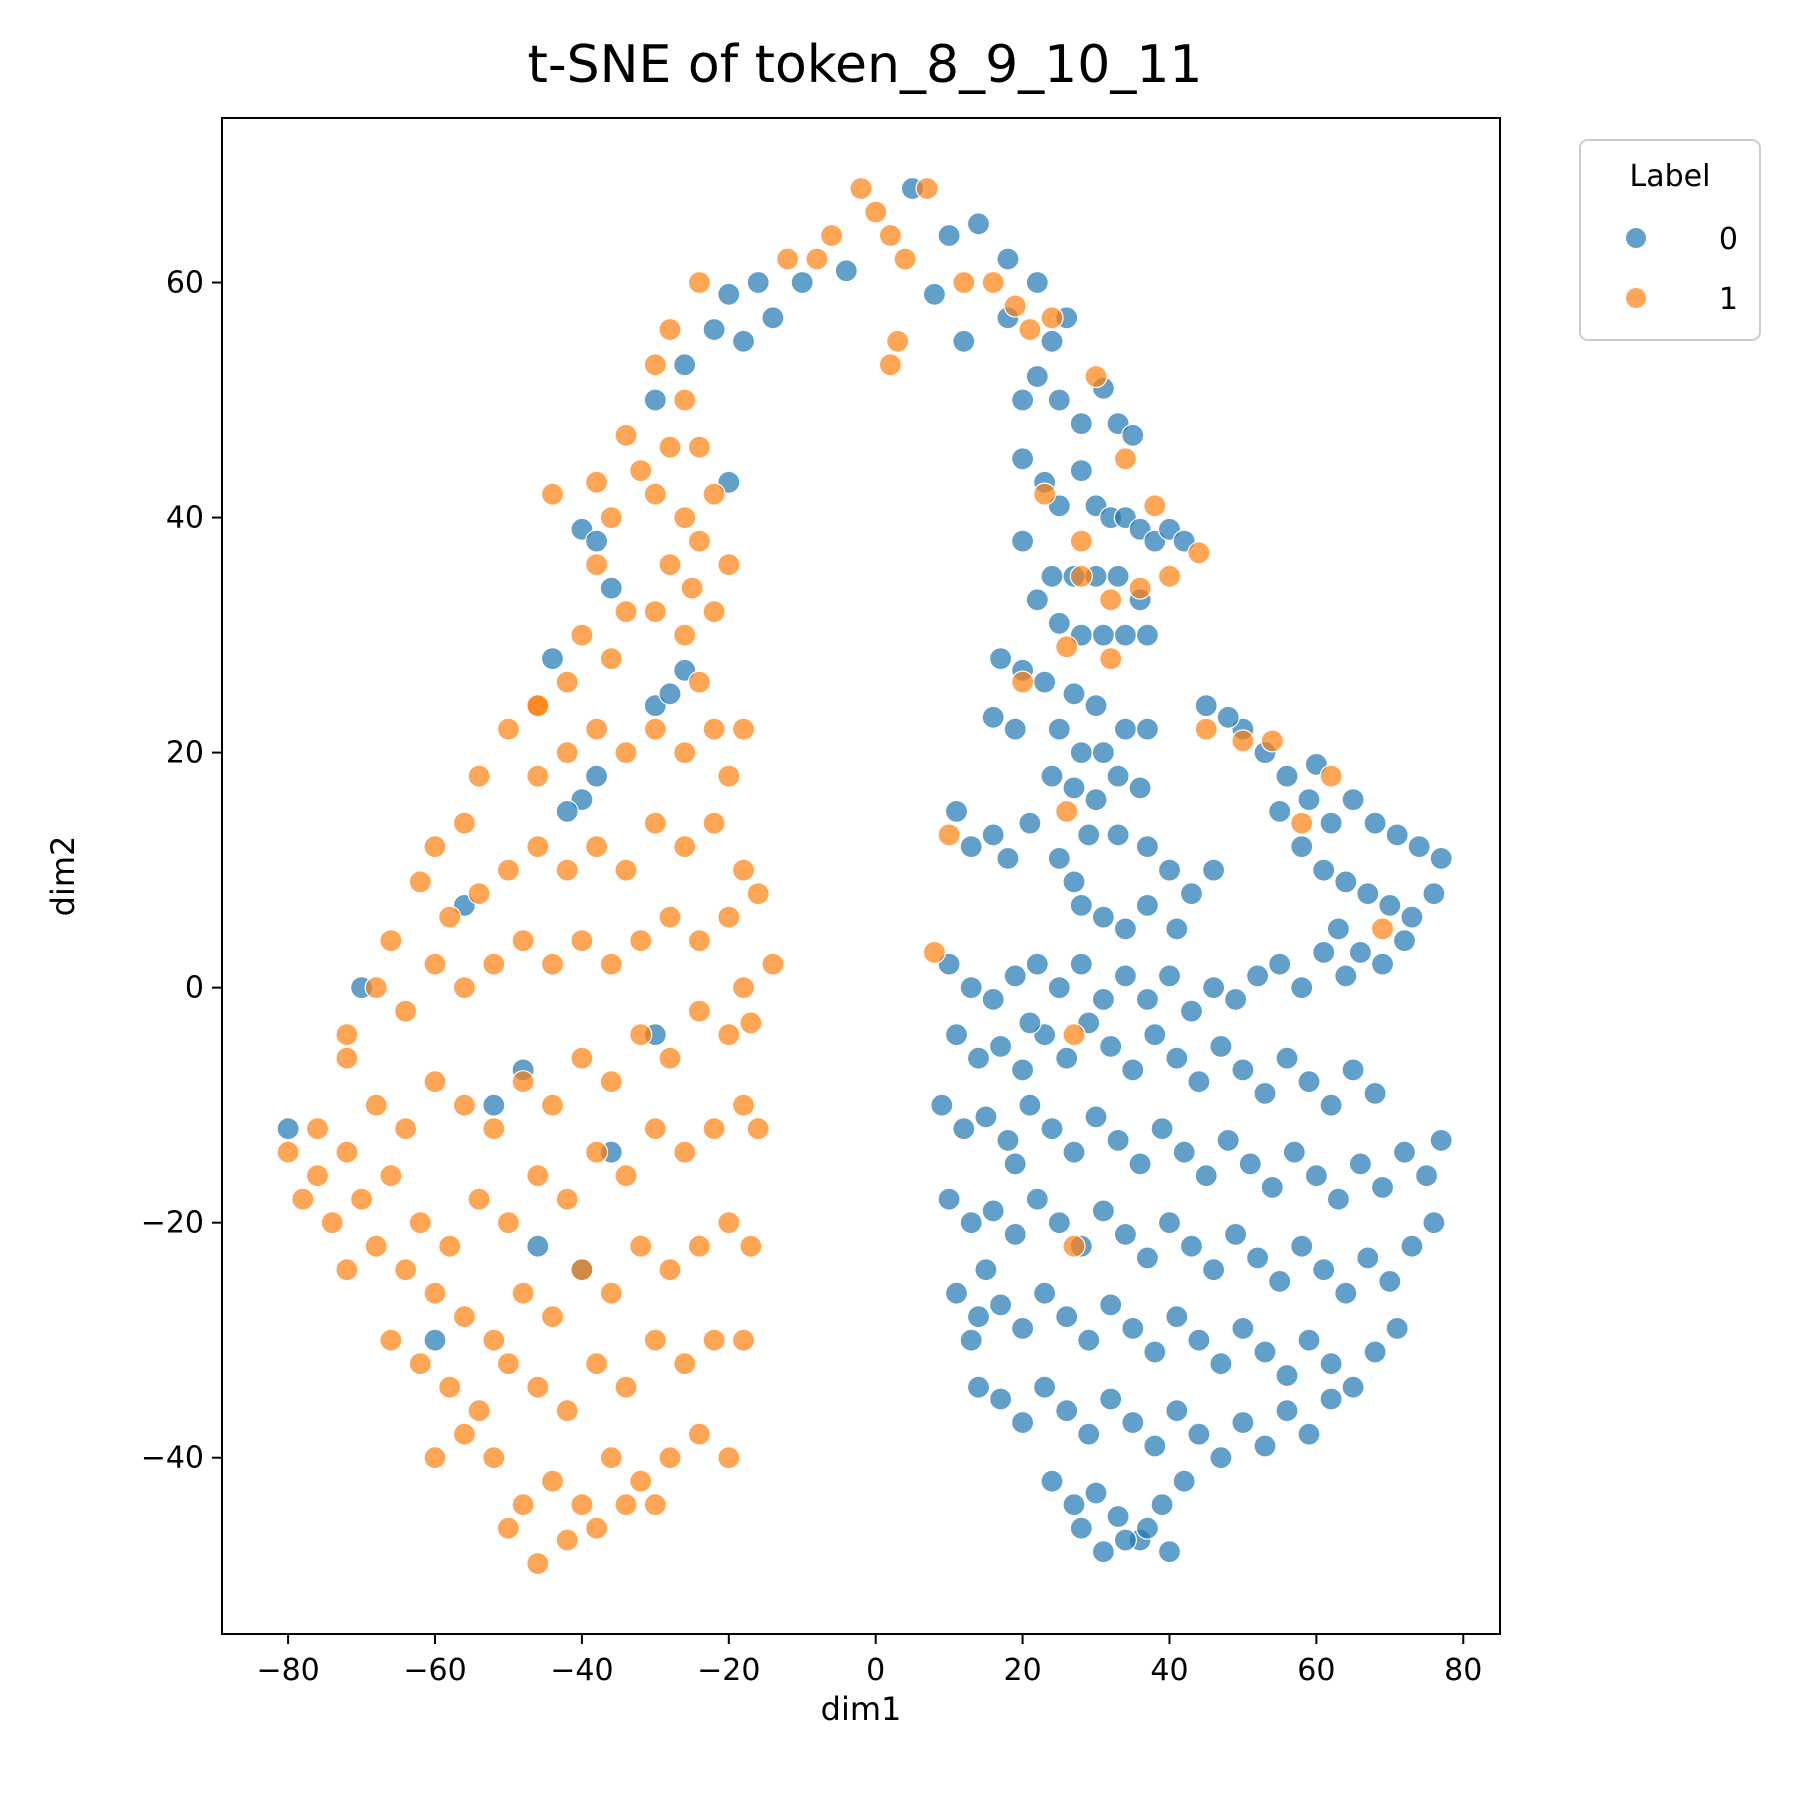  What do you see at coordinates (172, 1223) in the screenshot?
I see `y-tick-label: −20` at bounding box center [172, 1223].